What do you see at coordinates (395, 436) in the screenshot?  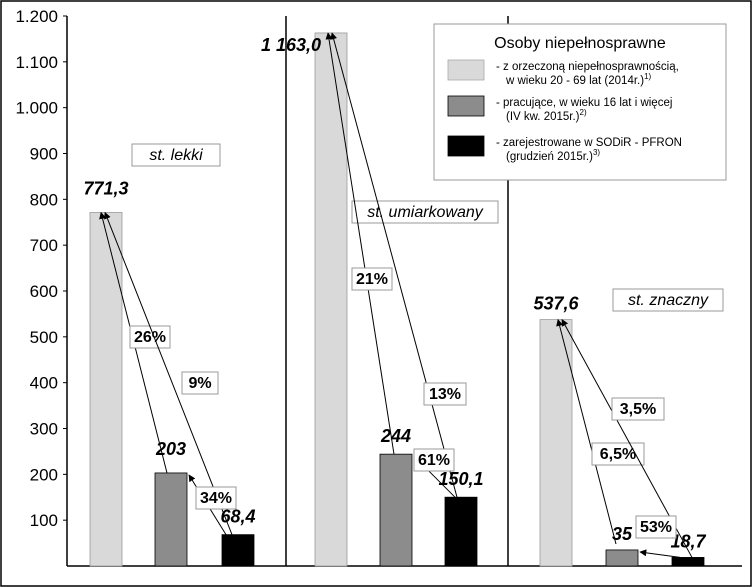 I see `data-label: 244` at bounding box center [395, 436].